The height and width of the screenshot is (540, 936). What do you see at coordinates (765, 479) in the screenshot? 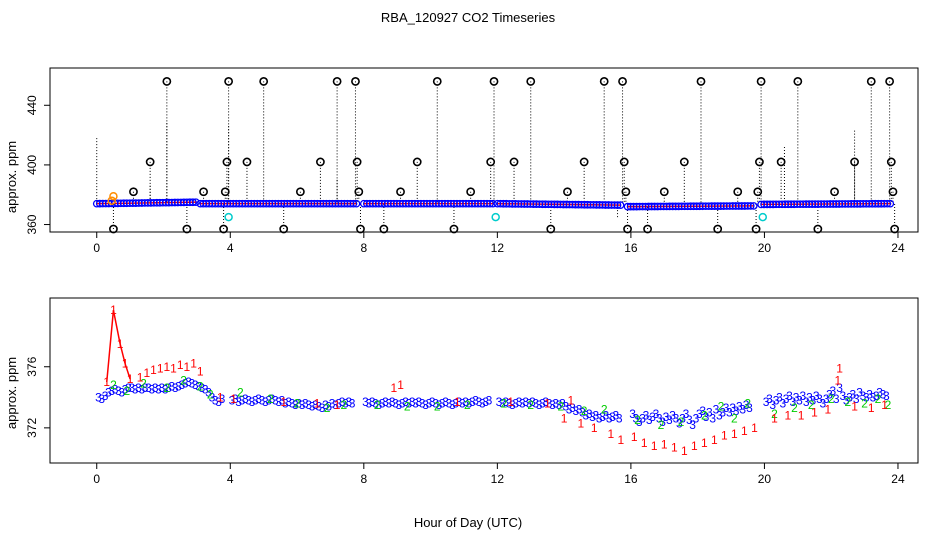
I see `bottom-x-tick-label: 20` at bounding box center [765, 479].